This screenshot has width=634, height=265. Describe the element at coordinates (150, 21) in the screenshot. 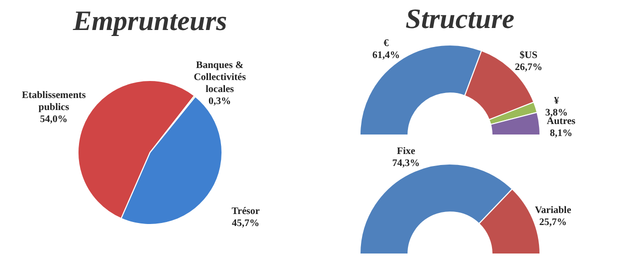

I see `chart-title: Emprunteurs` at that location.